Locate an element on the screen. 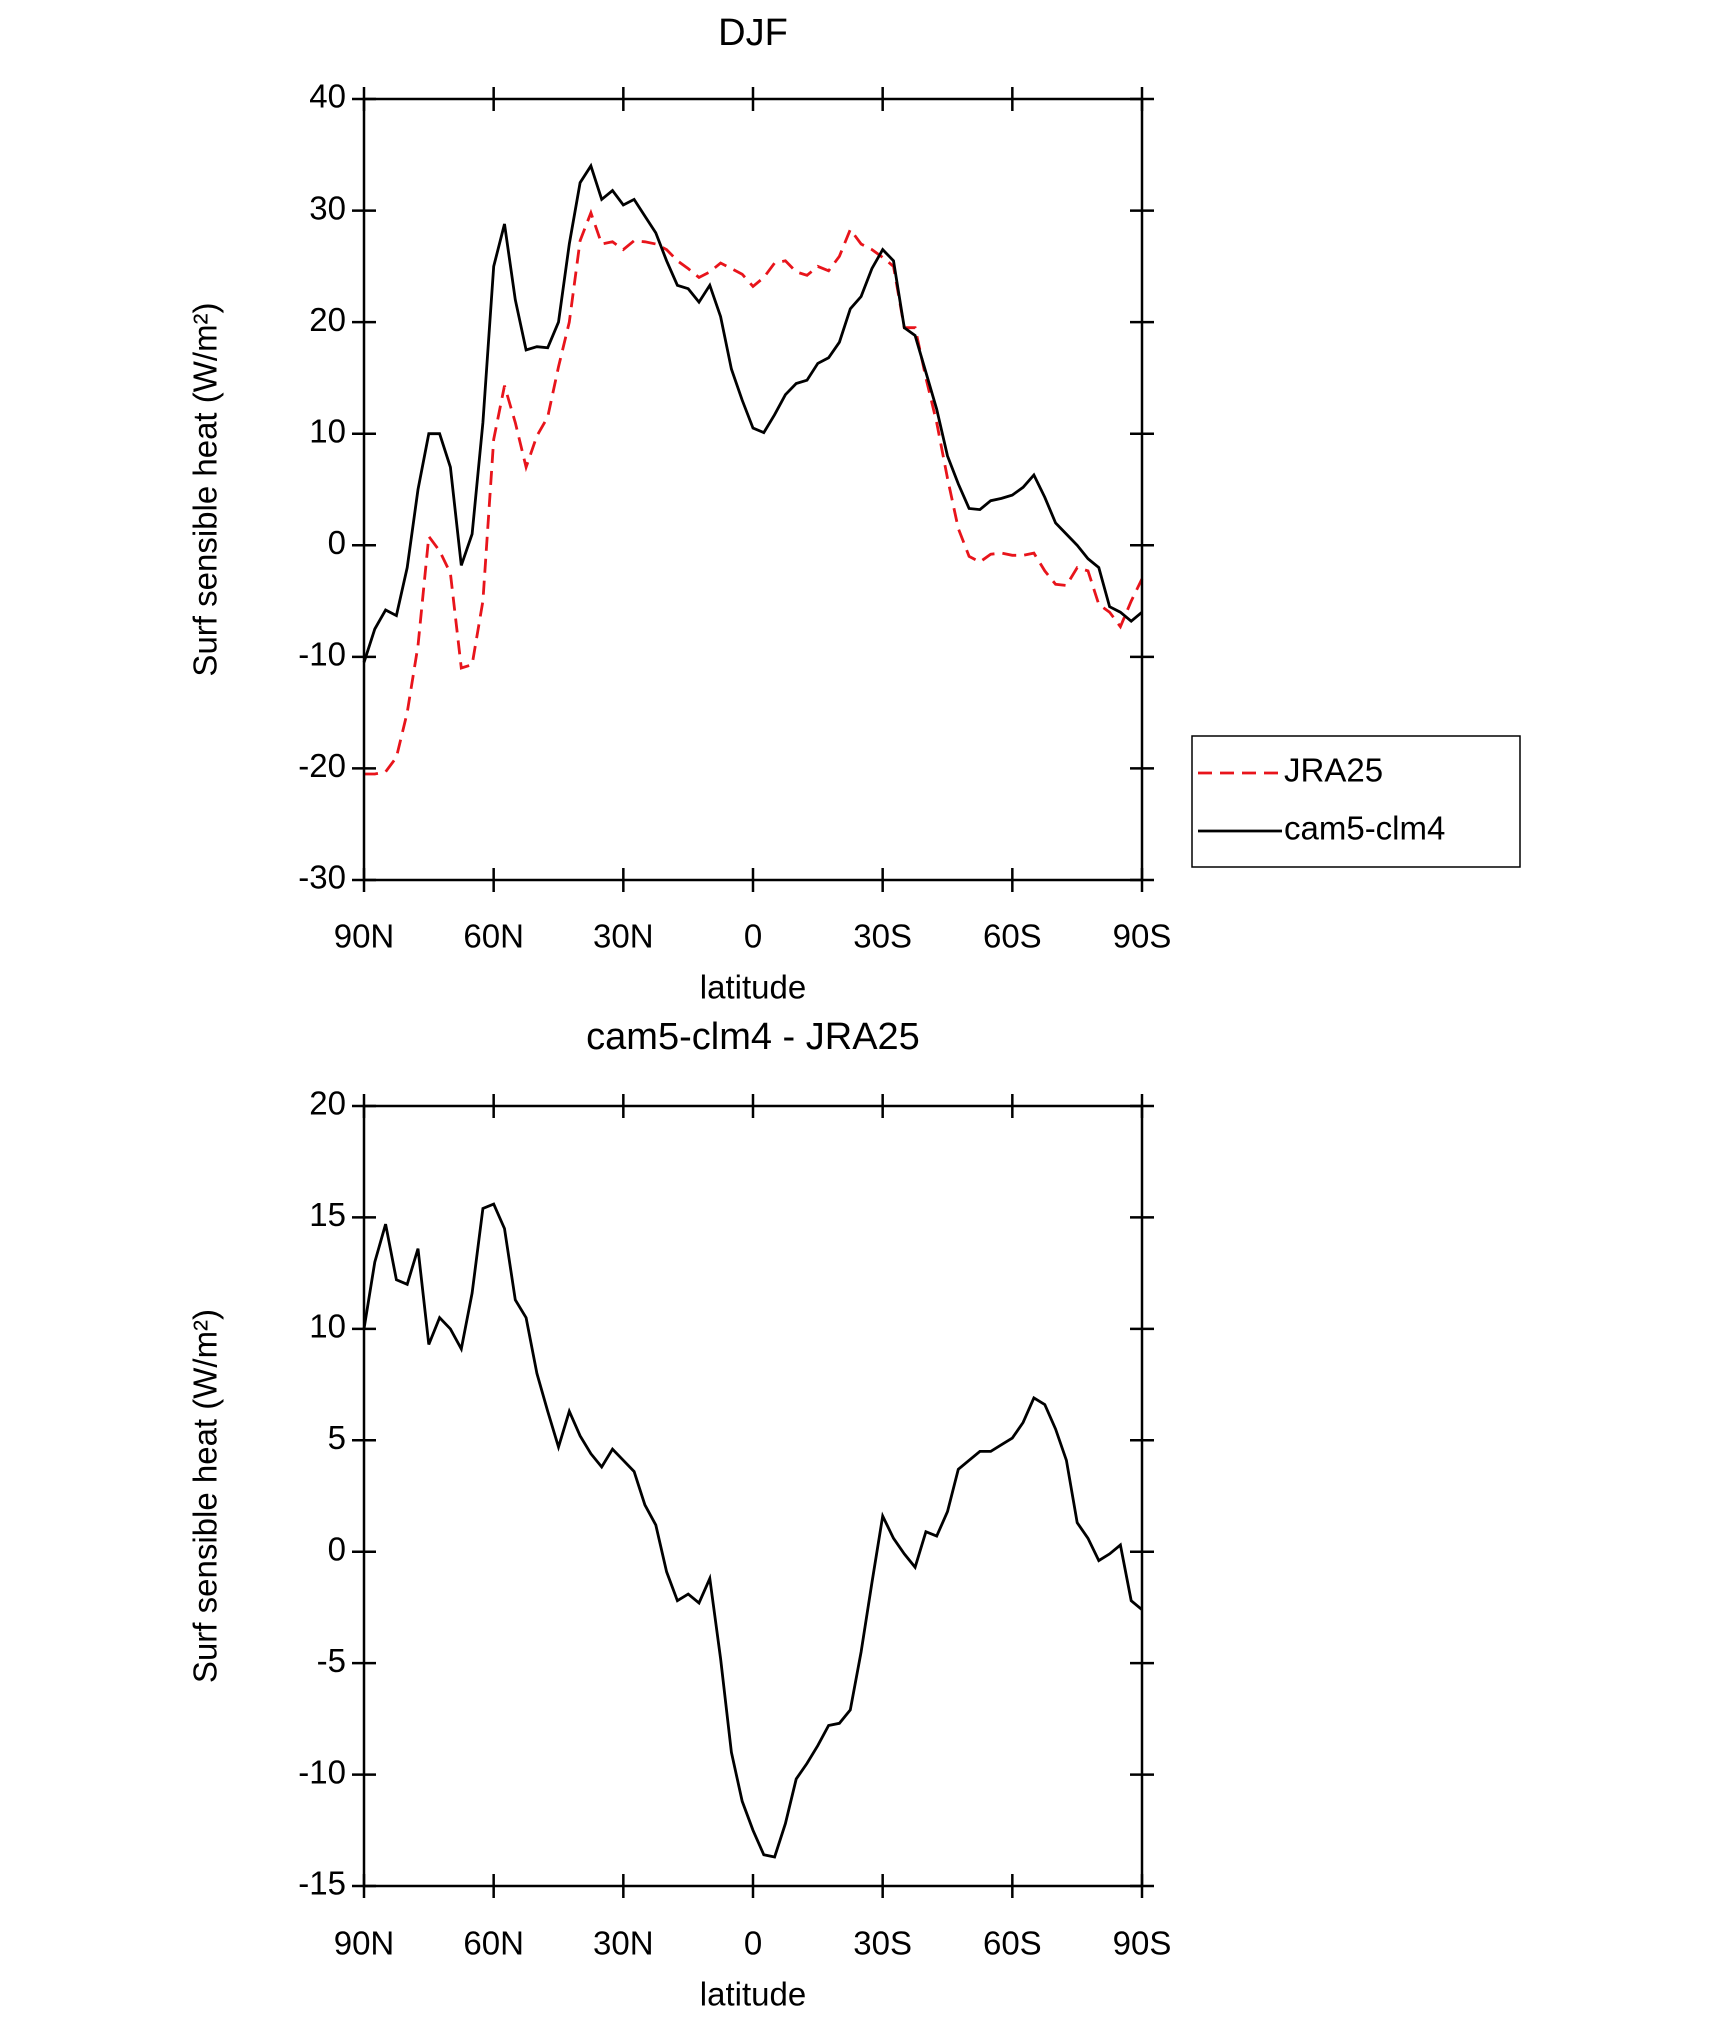  y-tick-label: 40 is located at coordinates (327, 96).